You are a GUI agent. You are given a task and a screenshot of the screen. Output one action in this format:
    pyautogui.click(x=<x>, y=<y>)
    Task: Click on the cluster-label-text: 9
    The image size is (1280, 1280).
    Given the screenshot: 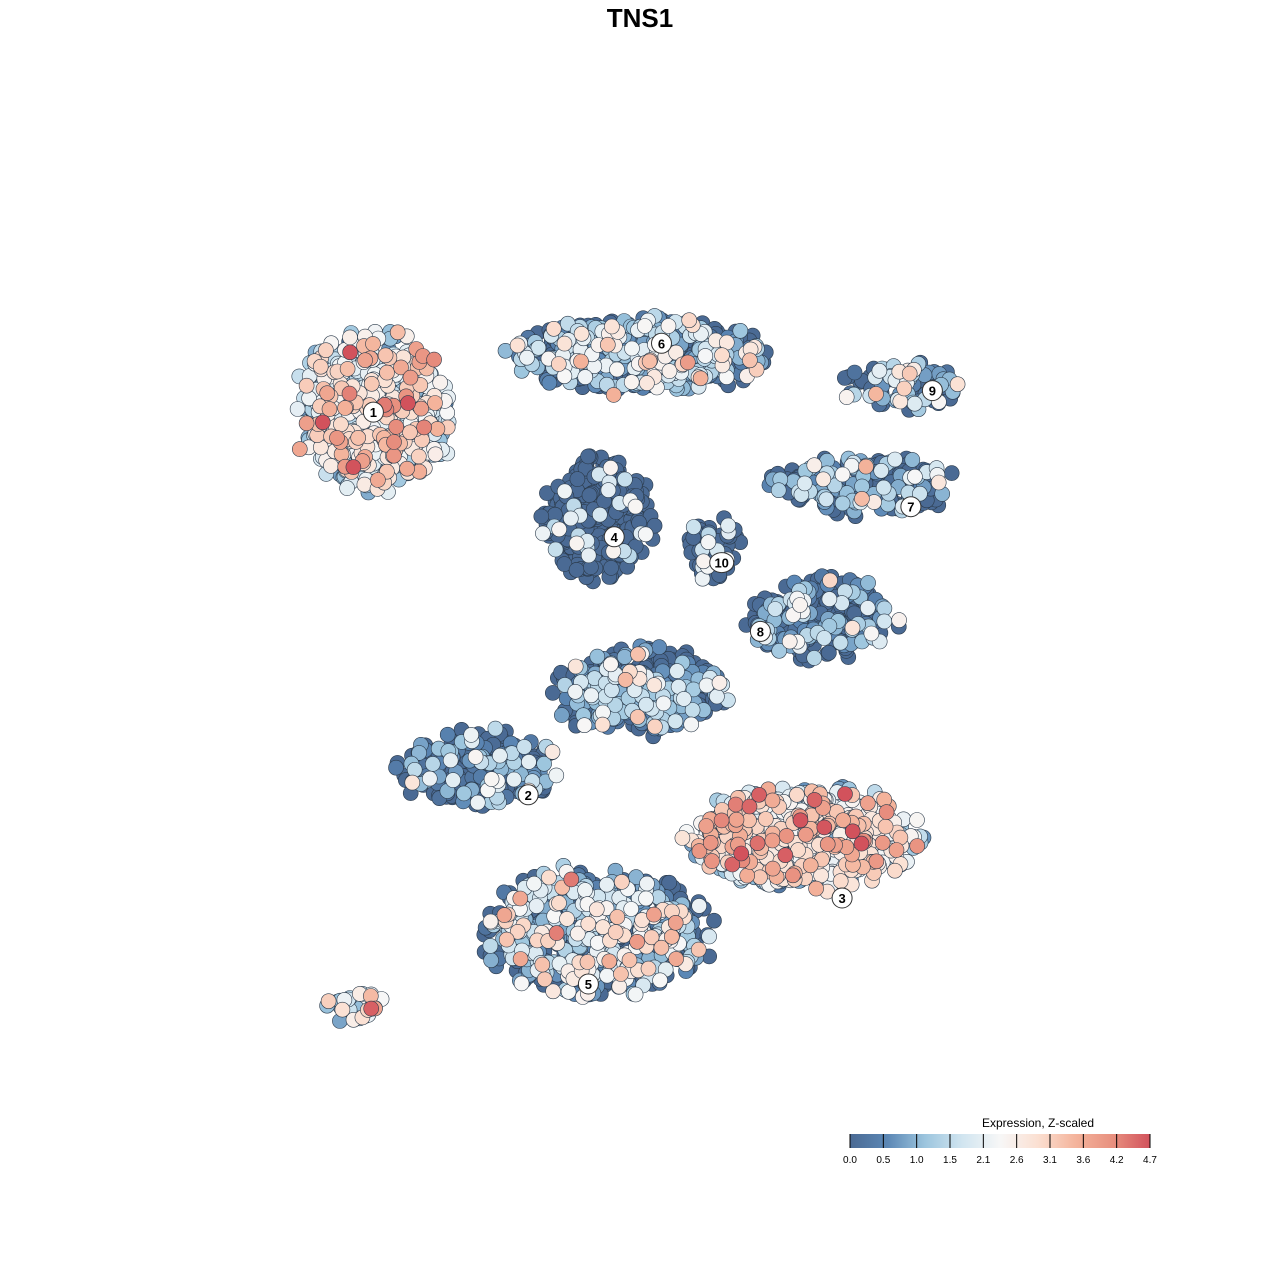 What is the action you would take?
    pyautogui.click(x=932, y=391)
    